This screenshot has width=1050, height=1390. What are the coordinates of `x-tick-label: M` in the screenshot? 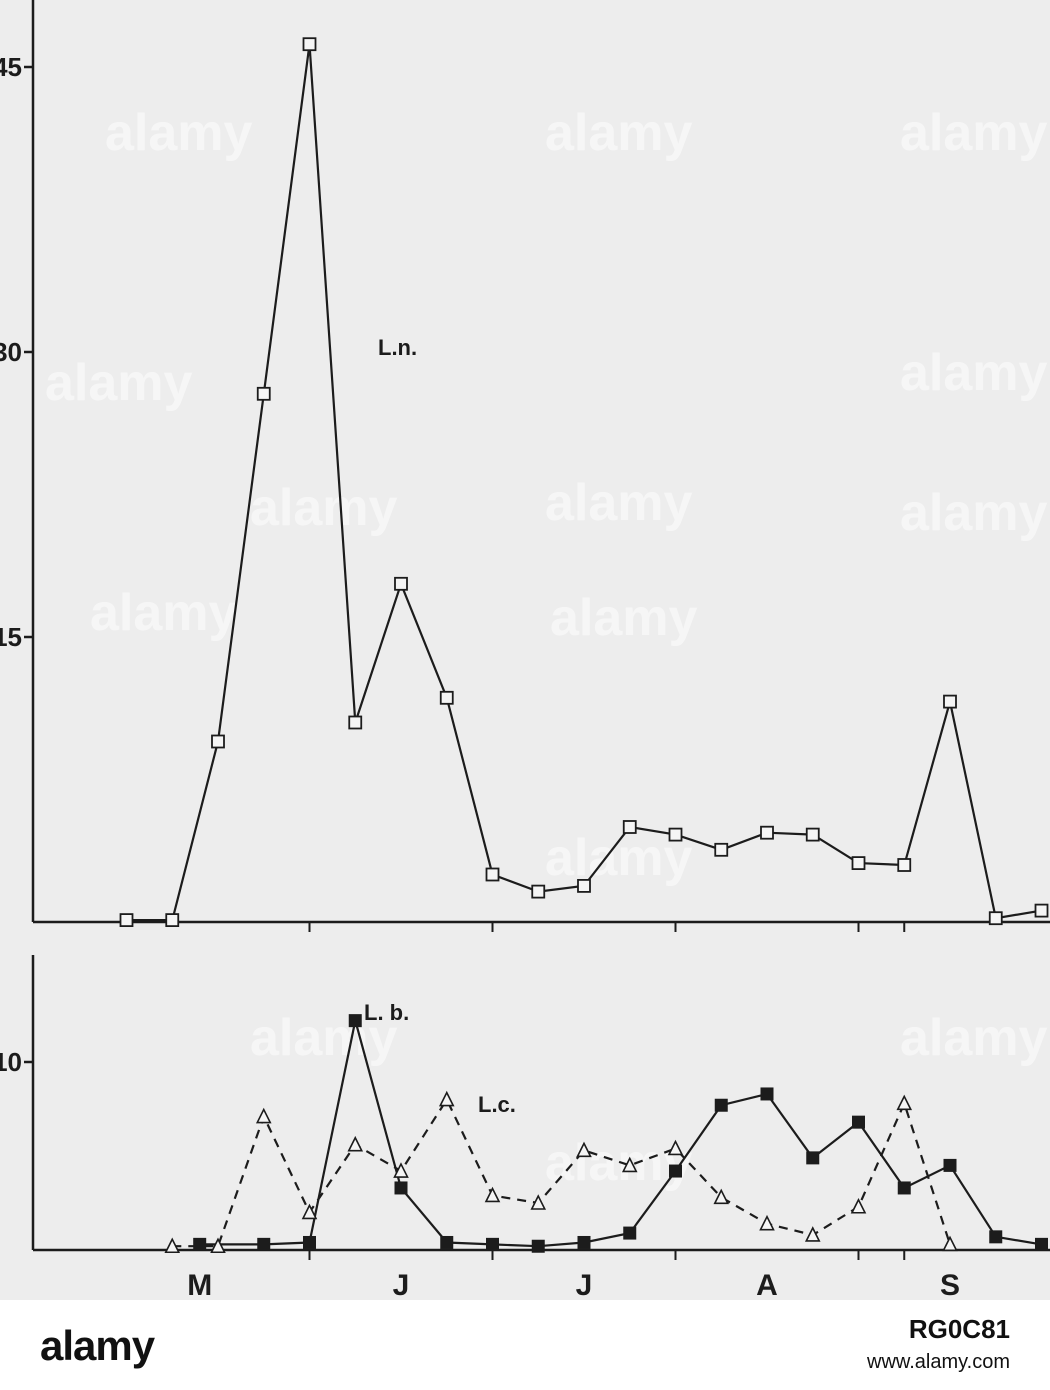 It's located at (199, 1284).